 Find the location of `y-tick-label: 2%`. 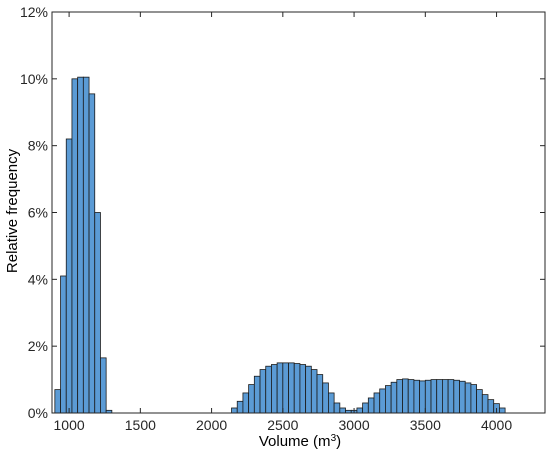

y-tick-label: 2% is located at coordinates (38, 346).